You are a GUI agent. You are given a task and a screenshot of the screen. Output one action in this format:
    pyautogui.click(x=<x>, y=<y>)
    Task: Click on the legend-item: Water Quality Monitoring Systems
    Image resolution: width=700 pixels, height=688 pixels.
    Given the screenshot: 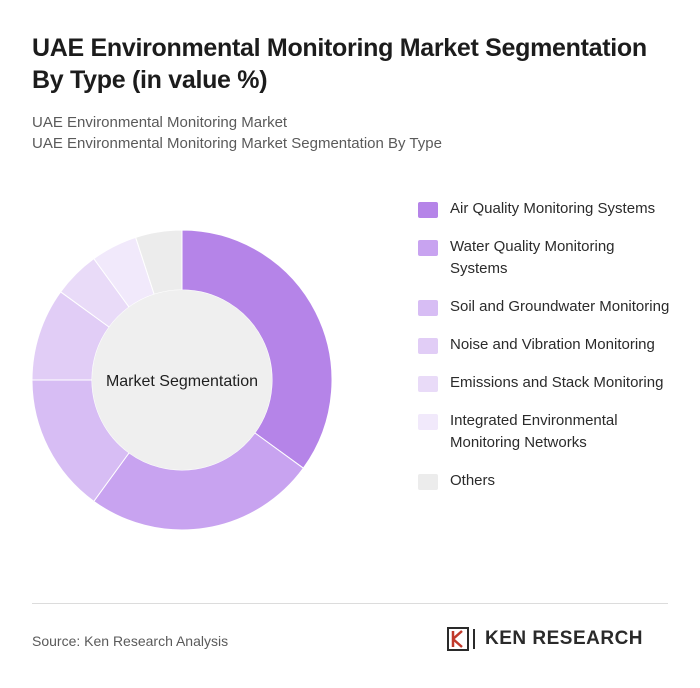 What is the action you would take?
    pyautogui.click(x=553, y=258)
    